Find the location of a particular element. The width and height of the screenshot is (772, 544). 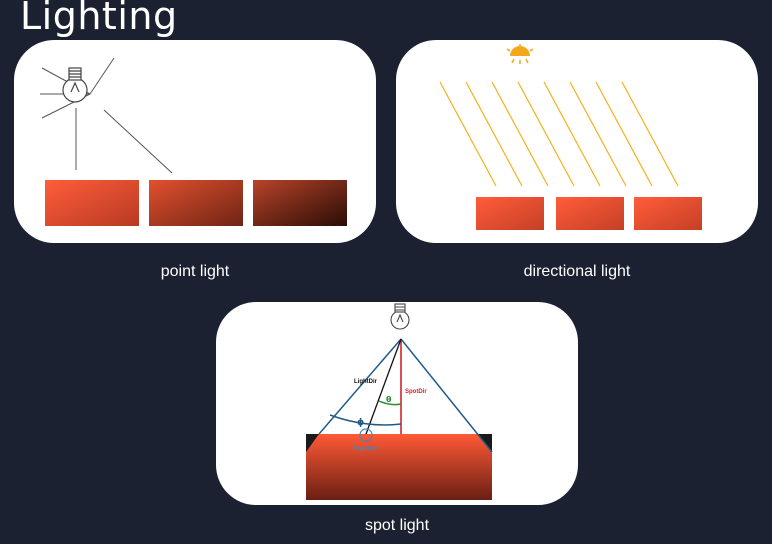

page-title: Lighting is located at coordinates (99, 19).